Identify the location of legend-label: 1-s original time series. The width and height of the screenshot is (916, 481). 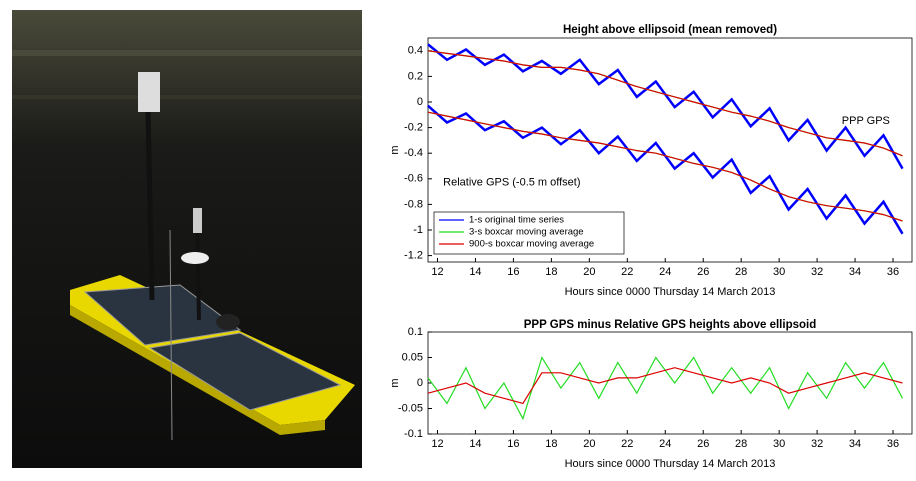
(516, 220).